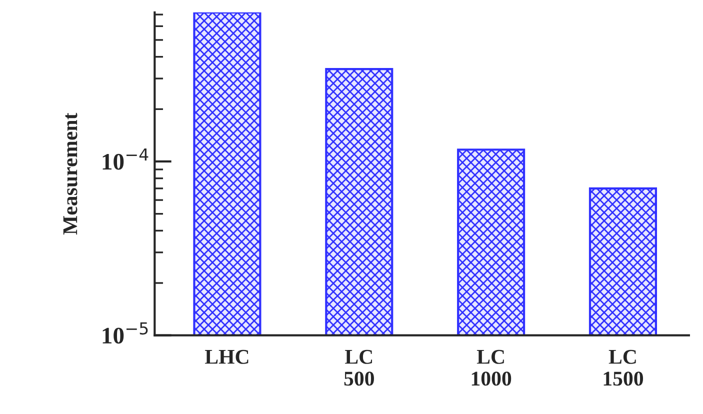 The height and width of the screenshot is (414, 703). What do you see at coordinates (492, 368) in the screenshot?
I see `x-tick-label: LC 1000` at bounding box center [492, 368].